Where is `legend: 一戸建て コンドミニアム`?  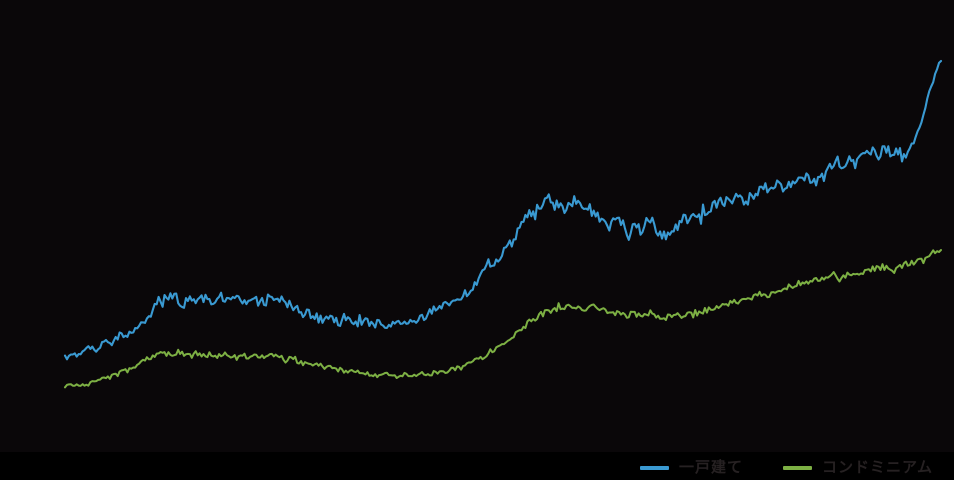
legend: 一戸建て コンドミニアム is located at coordinates (786, 468).